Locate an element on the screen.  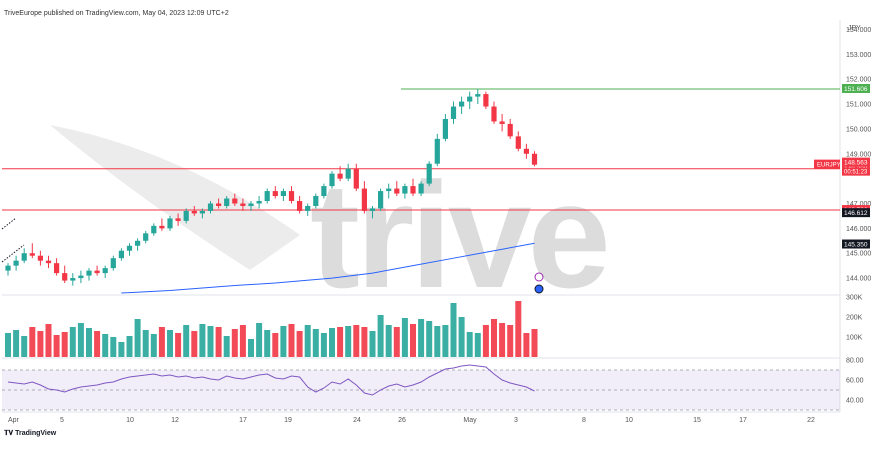
x-tick-label: 8 is located at coordinates (584, 420).